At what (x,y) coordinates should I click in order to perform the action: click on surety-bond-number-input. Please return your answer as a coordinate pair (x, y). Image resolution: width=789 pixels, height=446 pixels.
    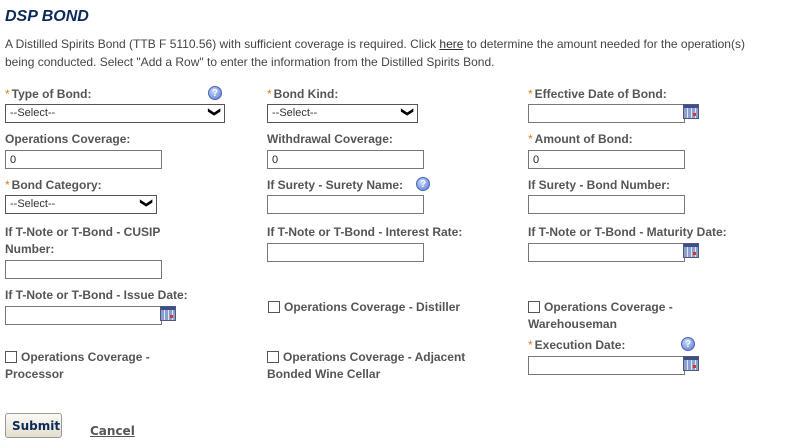
    Looking at the image, I should click on (606, 204).